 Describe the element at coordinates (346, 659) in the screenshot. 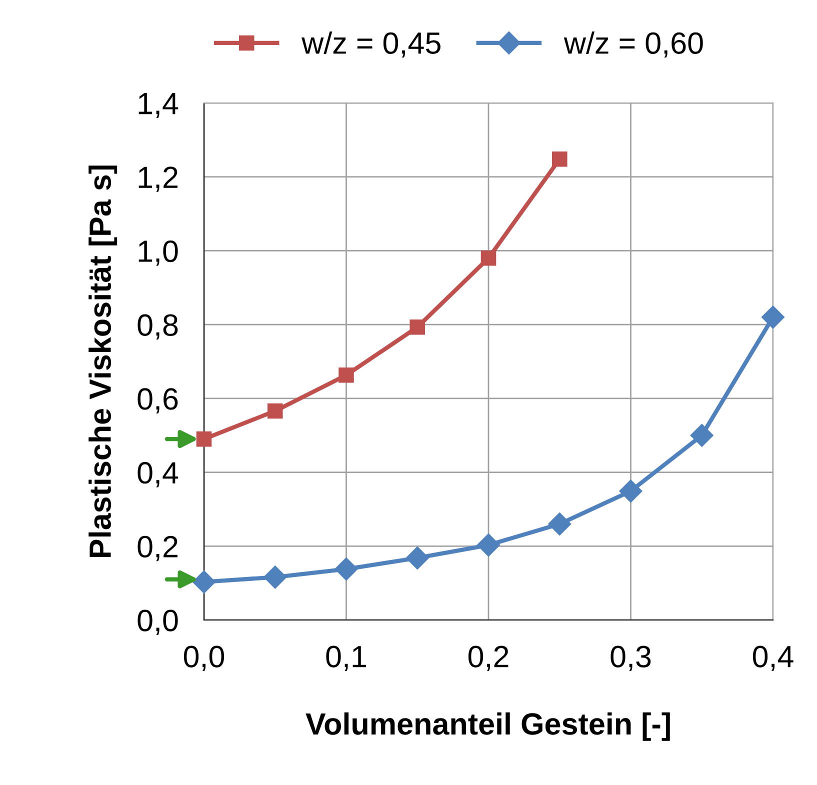

I see `x-tick-label: 0,1` at that location.